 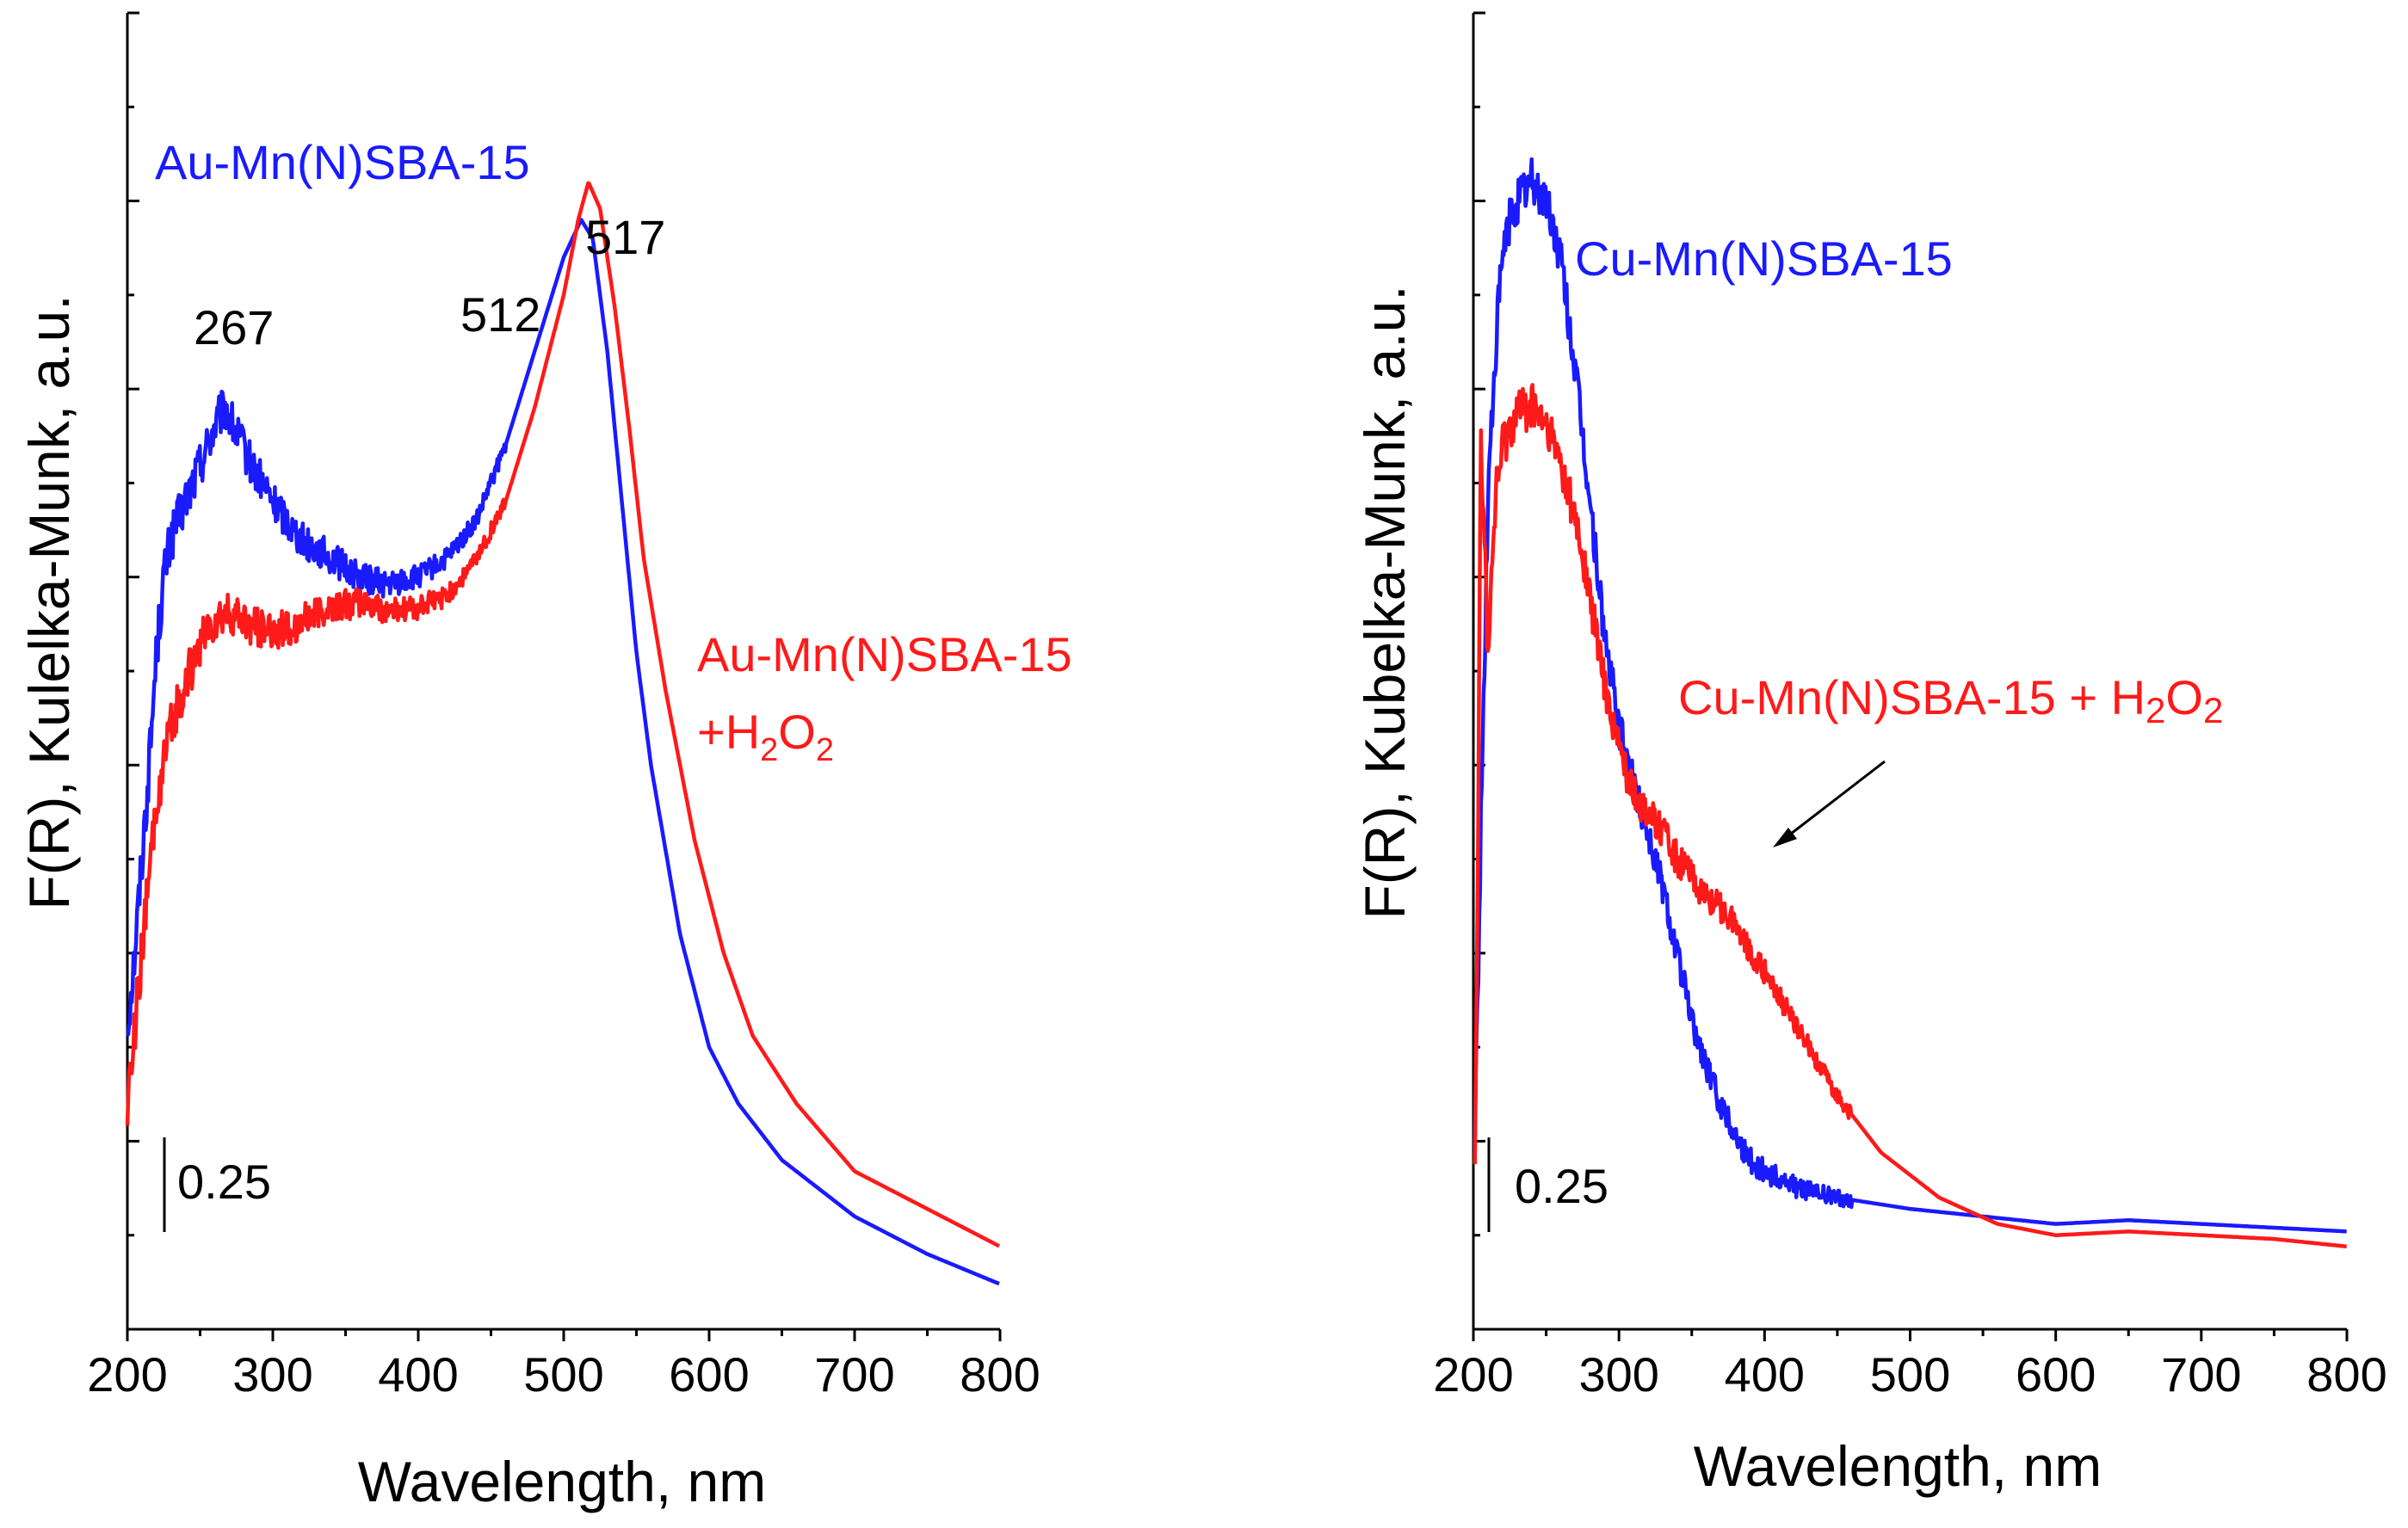 I want to click on left-x-tick-label: 500, so click(x=563, y=1374).